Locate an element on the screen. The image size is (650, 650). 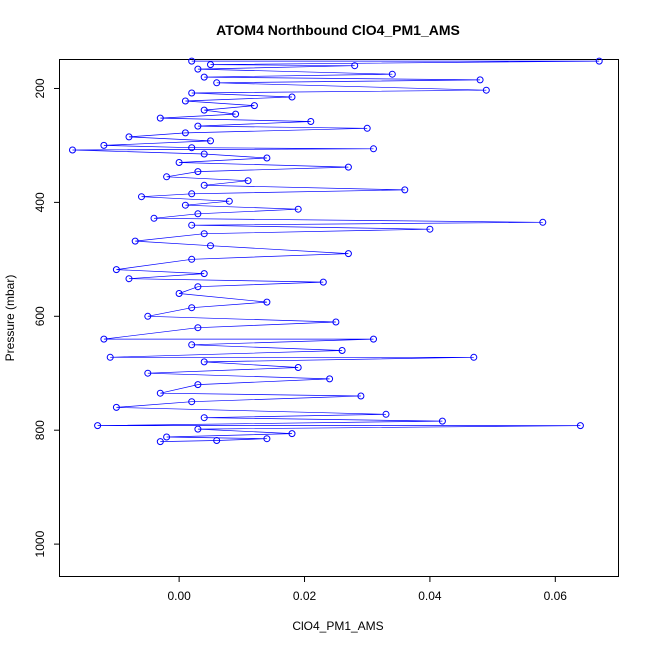
y-axis-label: Pressure (mbar) is located at coordinates (10, 318).